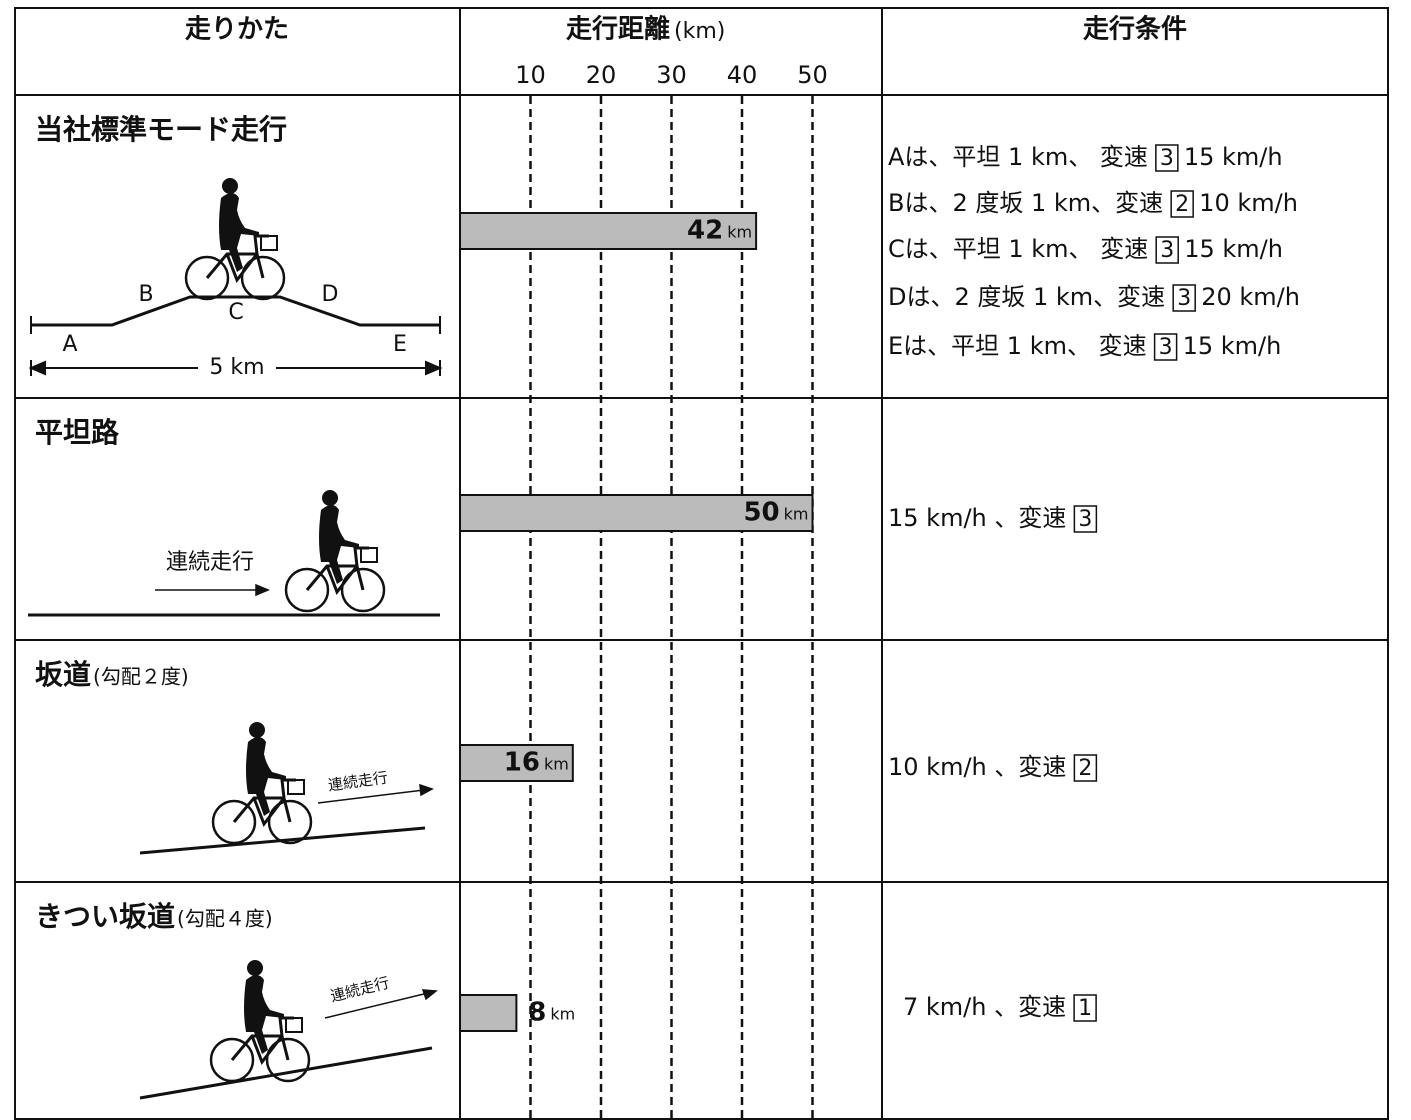 This screenshot has height=1120, width=1411. I want to click on slope, so click(286, 1073).